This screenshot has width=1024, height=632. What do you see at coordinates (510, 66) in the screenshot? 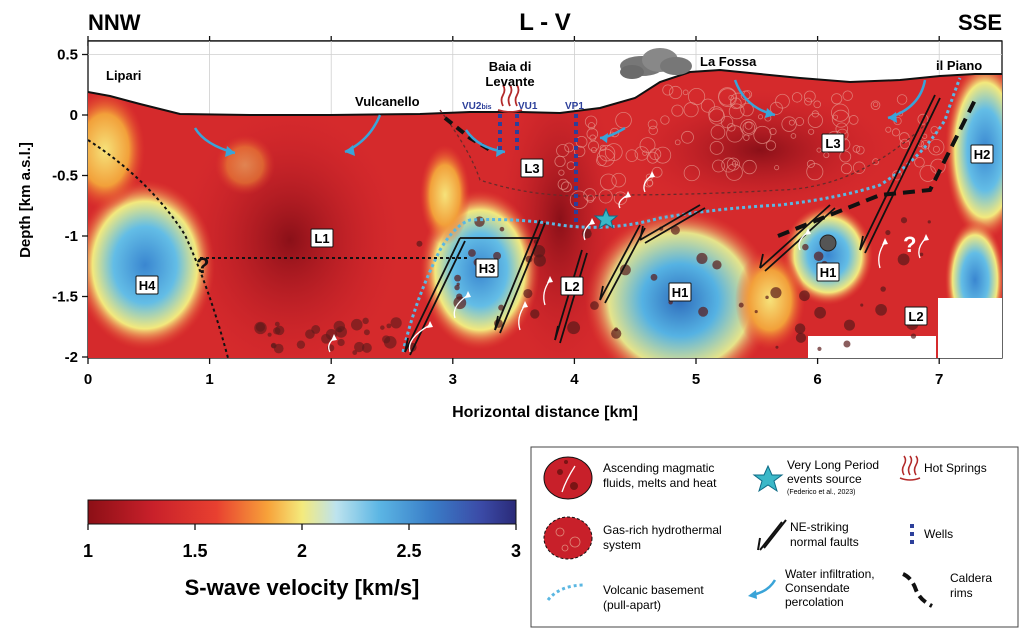
I see `location-baia-line1: Baia di` at bounding box center [510, 66].